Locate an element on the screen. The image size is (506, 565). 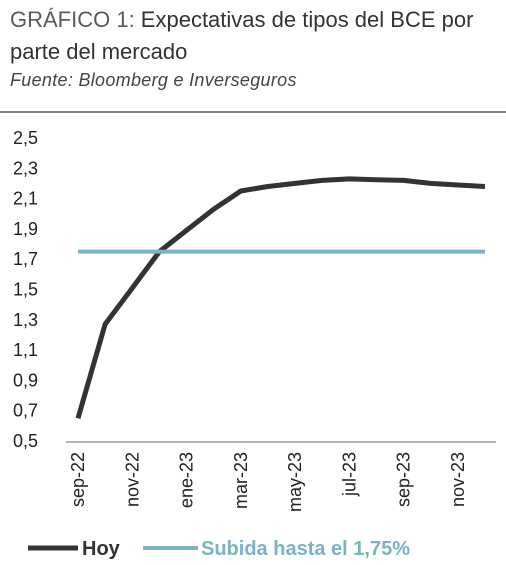
x-tick-label: may-23 is located at coordinates (295, 482).